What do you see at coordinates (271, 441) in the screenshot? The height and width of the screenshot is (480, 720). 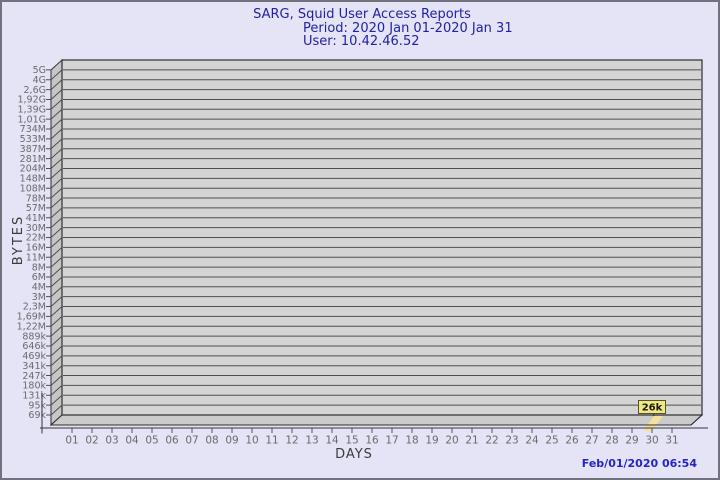 I see `x-axis-tick-label: 11` at bounding box center [271, 441].